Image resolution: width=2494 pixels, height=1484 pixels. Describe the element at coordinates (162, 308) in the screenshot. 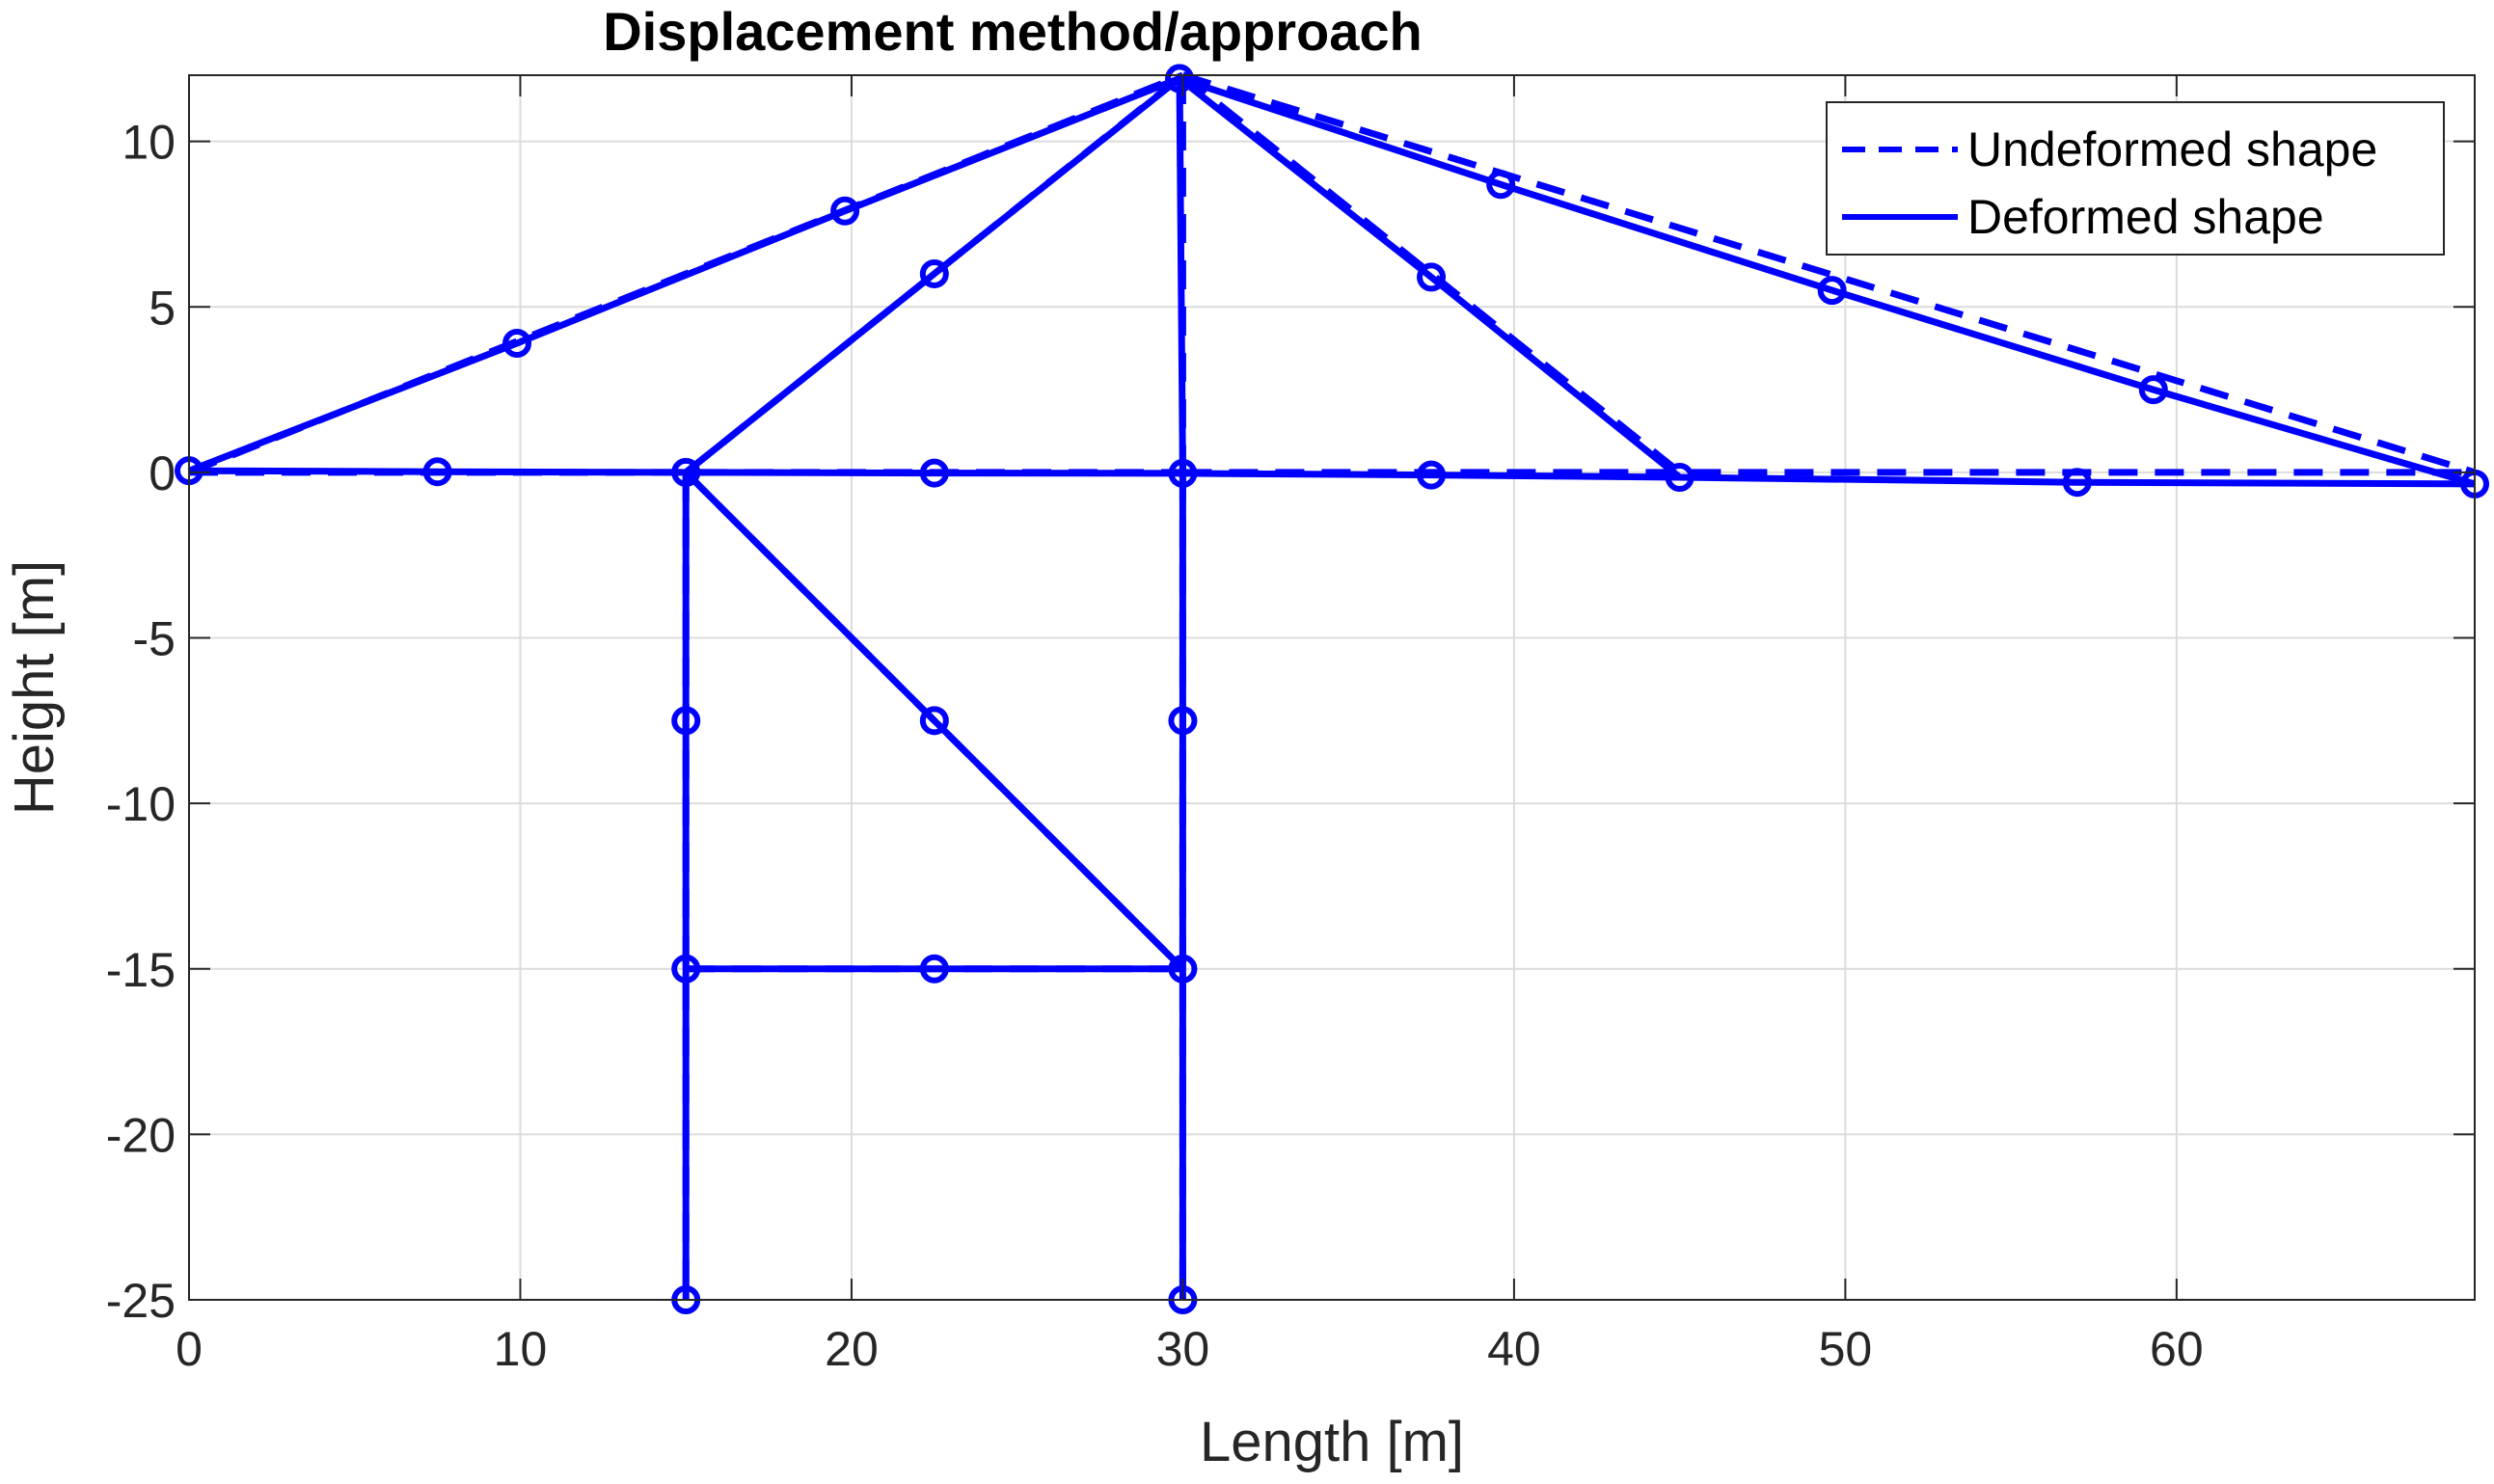

I see `y-tick-label: 5` at that location.